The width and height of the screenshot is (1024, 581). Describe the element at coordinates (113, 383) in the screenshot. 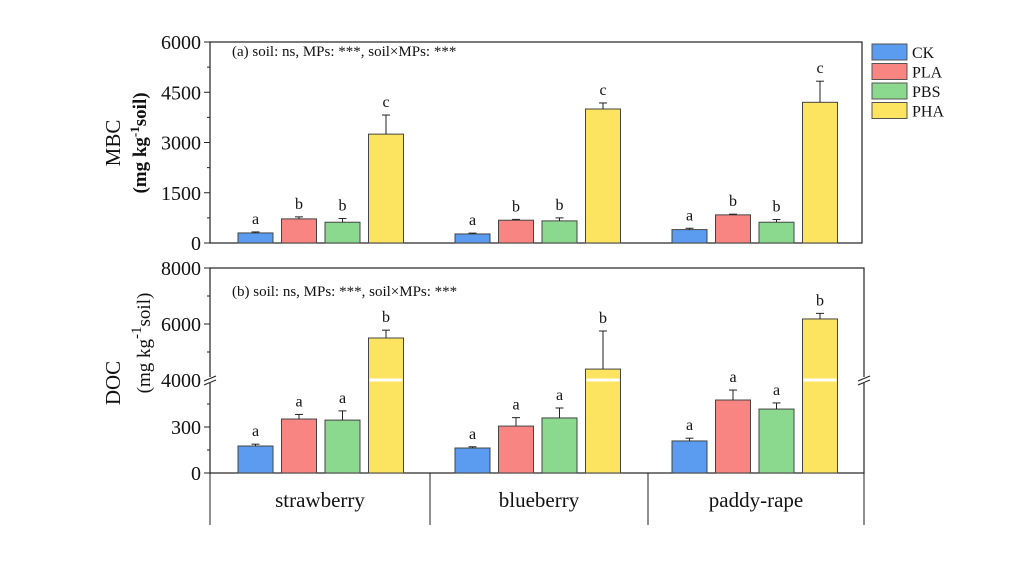

I see `ylabel-line1: DOC` at that location.